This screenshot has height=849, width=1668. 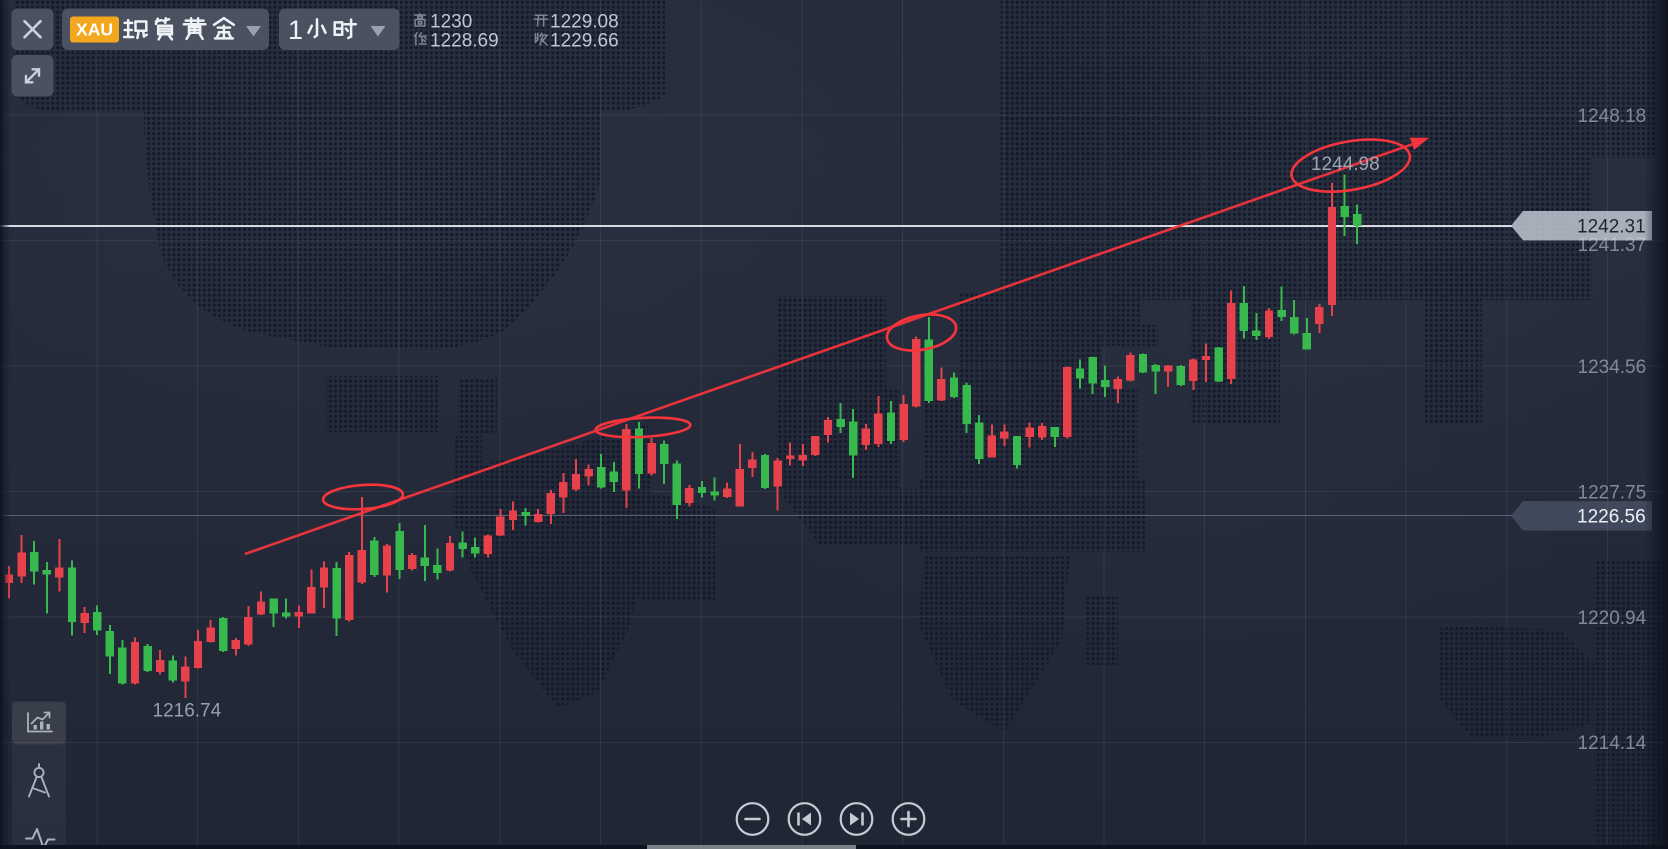 I want to click on svg-text: 1234.56, so click(x=1612, y=367).